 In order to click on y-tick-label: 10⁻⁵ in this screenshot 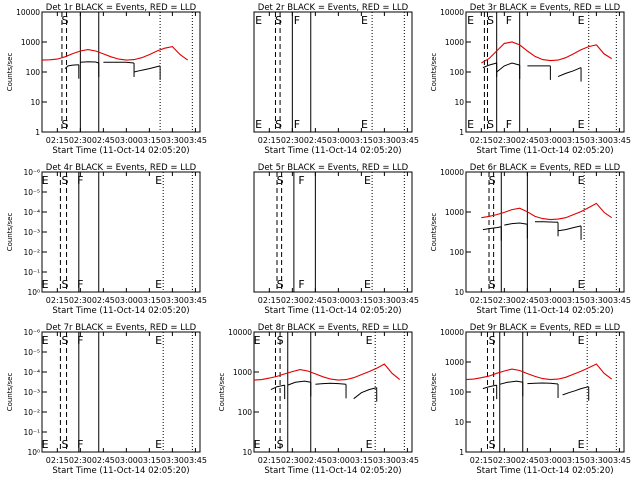, I will do `click(31, 192)`.